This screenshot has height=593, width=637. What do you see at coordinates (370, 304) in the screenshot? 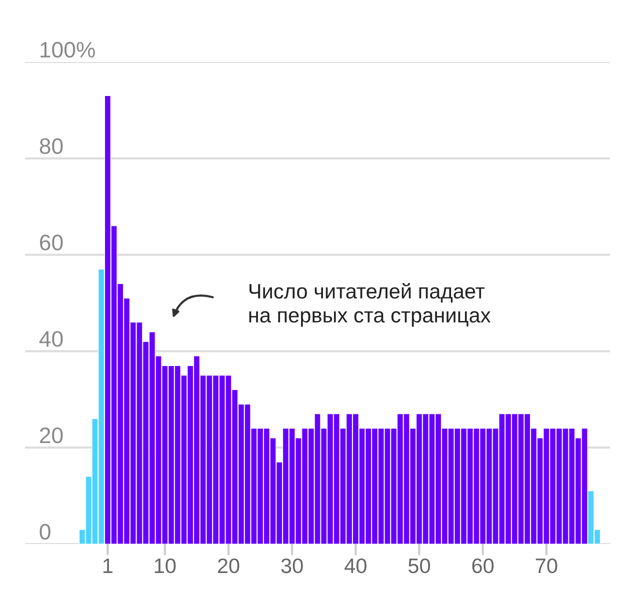
I see `annotation: Число читателей падает на первых ста страницах` at bounding box center [370, 304].